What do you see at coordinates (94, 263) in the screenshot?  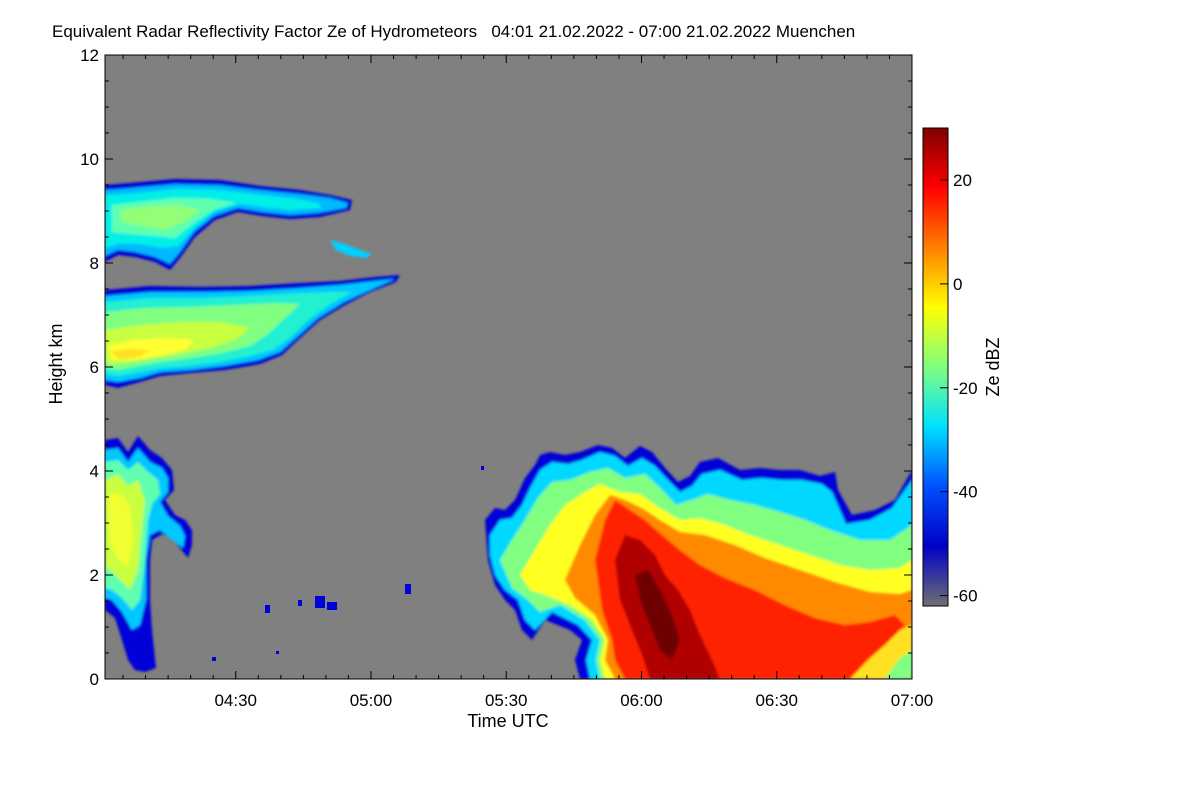 I see `y-tick-label: 8` at bounding box center [94, 263].